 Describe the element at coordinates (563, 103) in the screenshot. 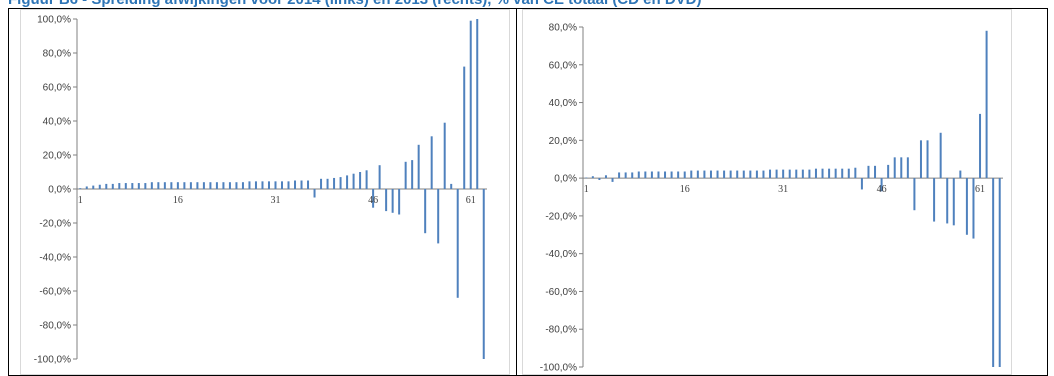

I see `y-tick-label: 40,0%` at that location.